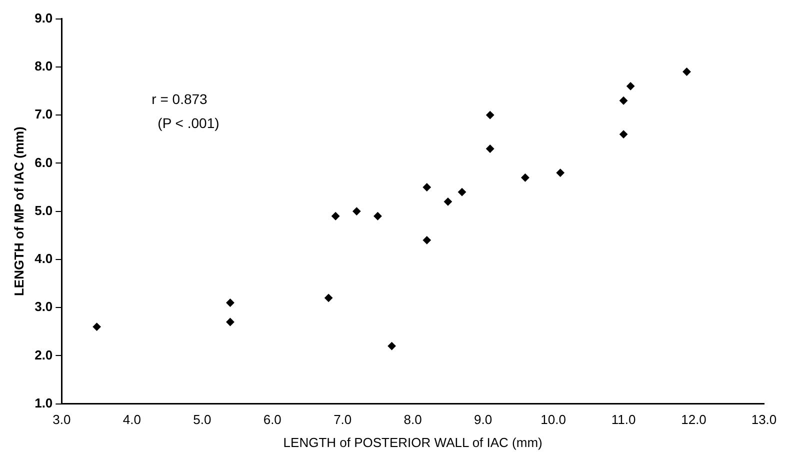 The width and height of the screenshot is (800, 463). What do you see at coordinates (43, 306) in the screenshot?
I see `y-tick-label: 3.0` at bounding box center [43, 306].